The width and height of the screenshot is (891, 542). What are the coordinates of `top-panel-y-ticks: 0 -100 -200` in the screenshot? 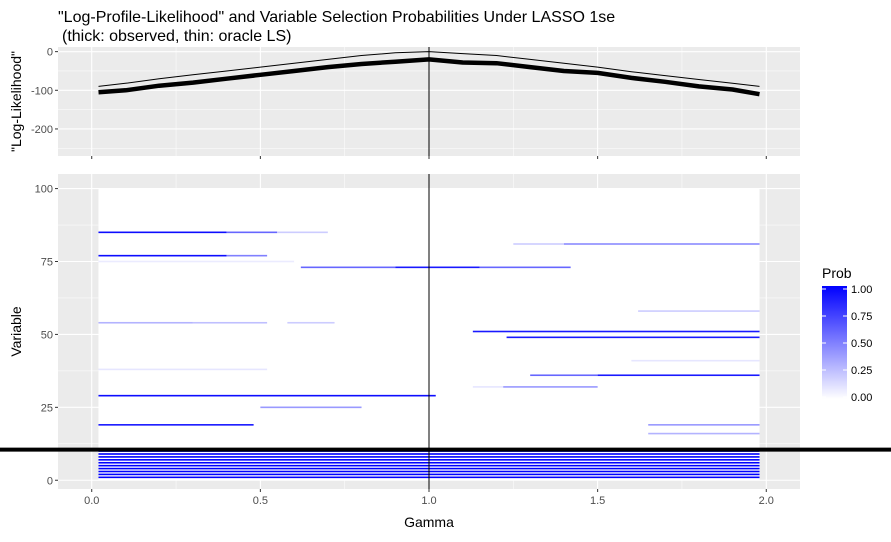 It's located at (44, 91).